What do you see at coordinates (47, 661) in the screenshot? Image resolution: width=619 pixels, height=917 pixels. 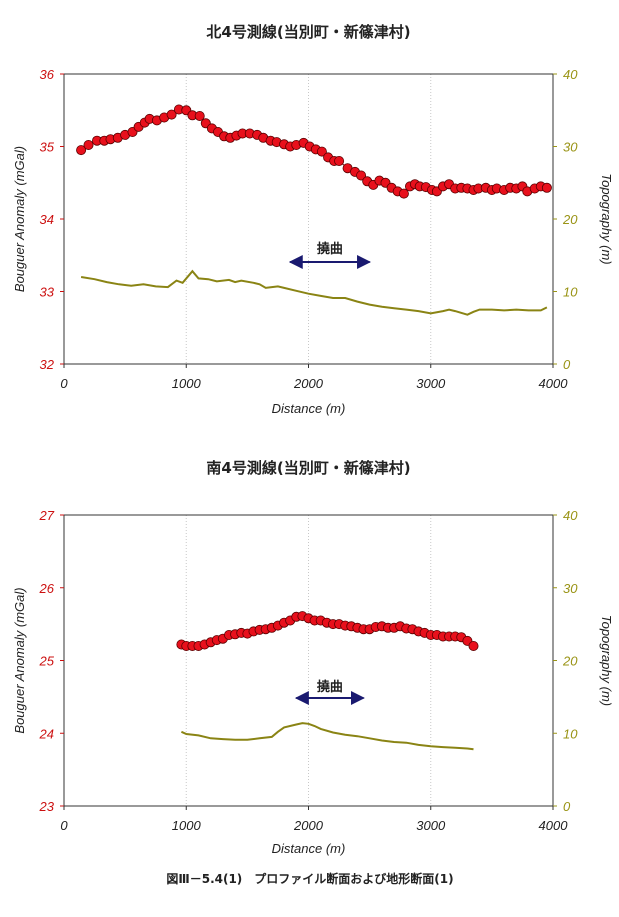 I see `y-tick-label: 25` at bounding box center [47, 661].